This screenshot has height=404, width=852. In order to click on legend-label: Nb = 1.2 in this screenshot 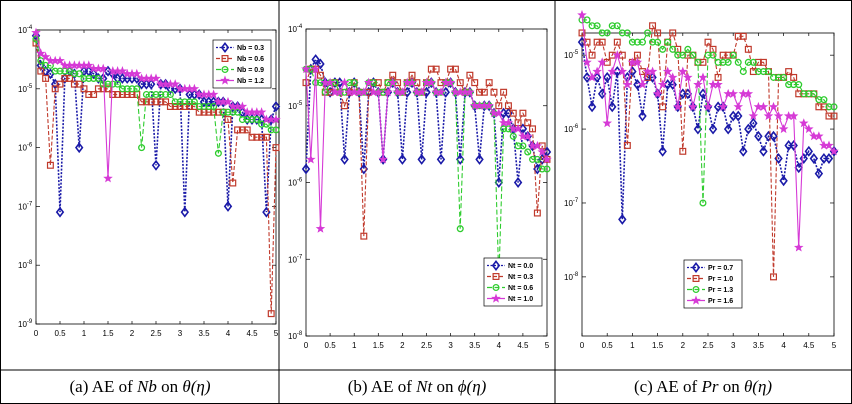, I will do `click(250, 81)`.